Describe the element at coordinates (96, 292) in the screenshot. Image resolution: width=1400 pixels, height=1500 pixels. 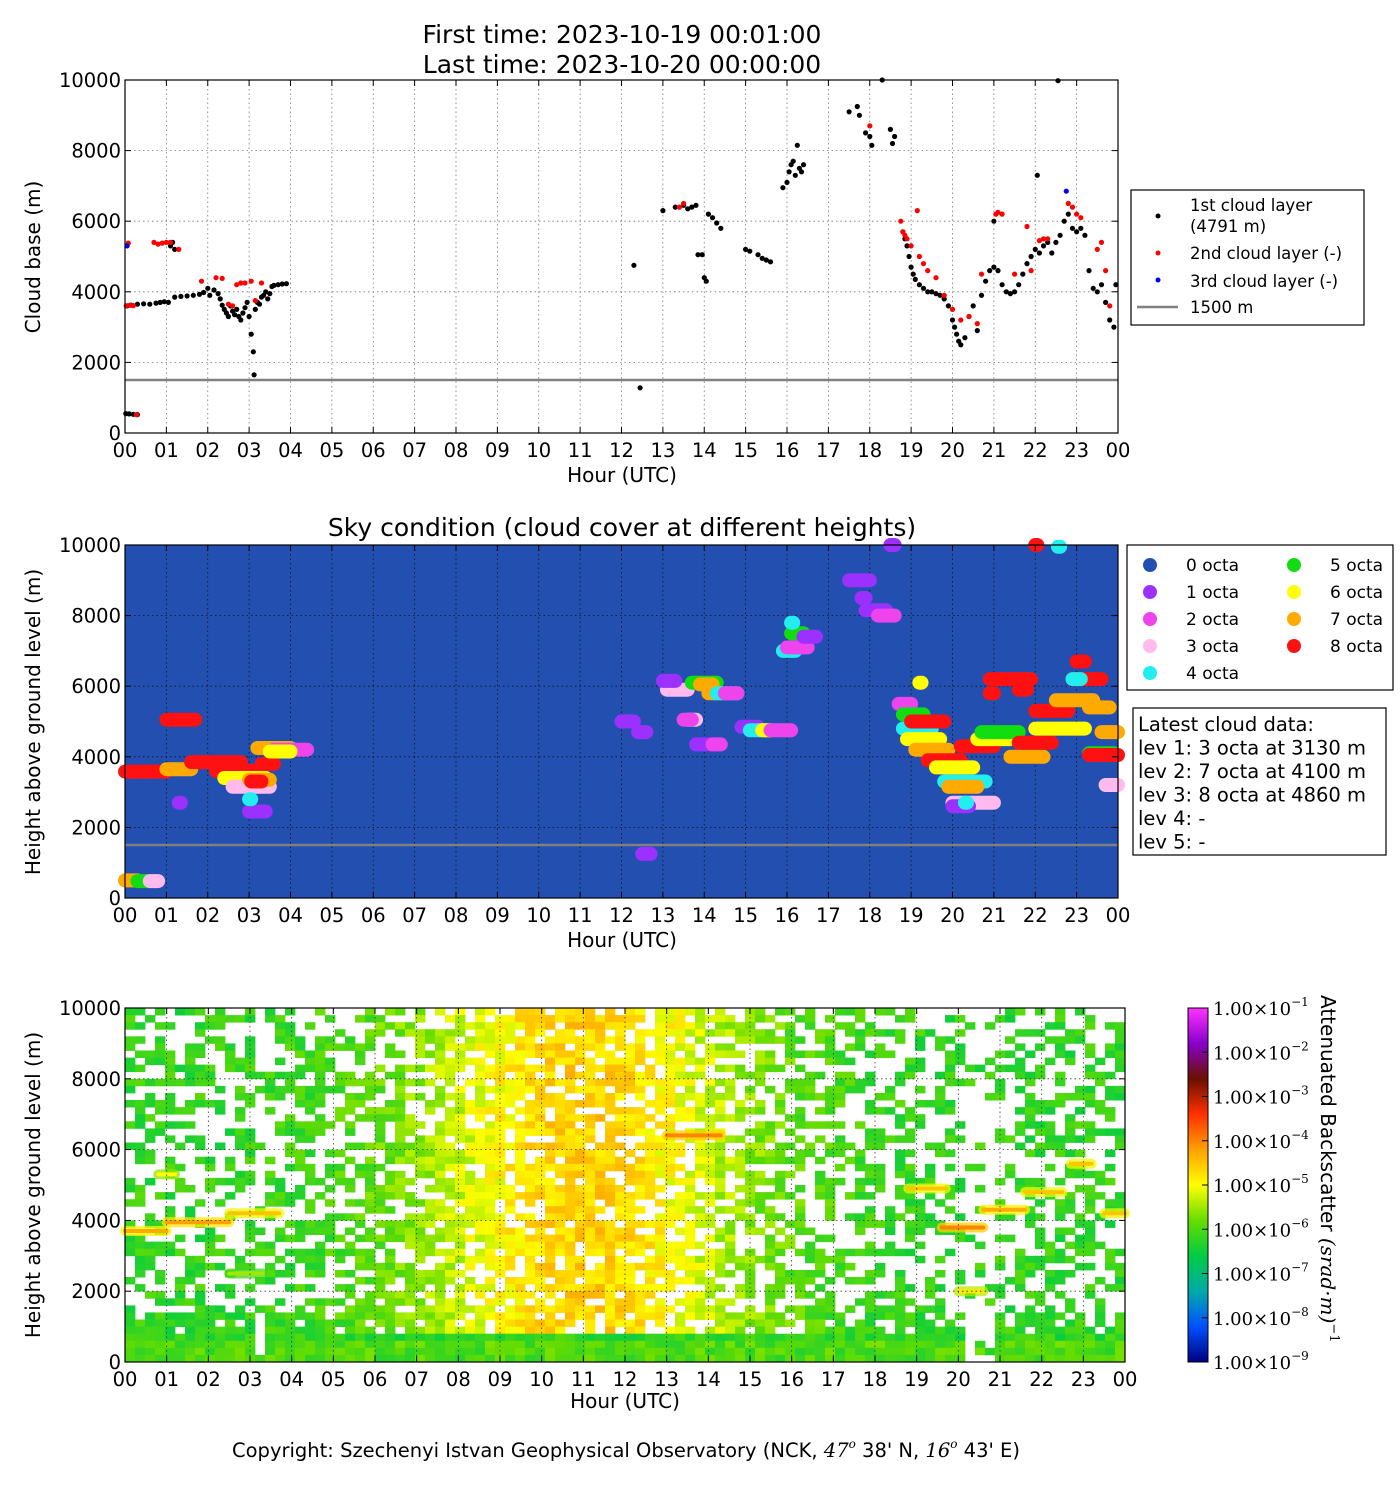
I see `y-tick-label: 4000` at that location.